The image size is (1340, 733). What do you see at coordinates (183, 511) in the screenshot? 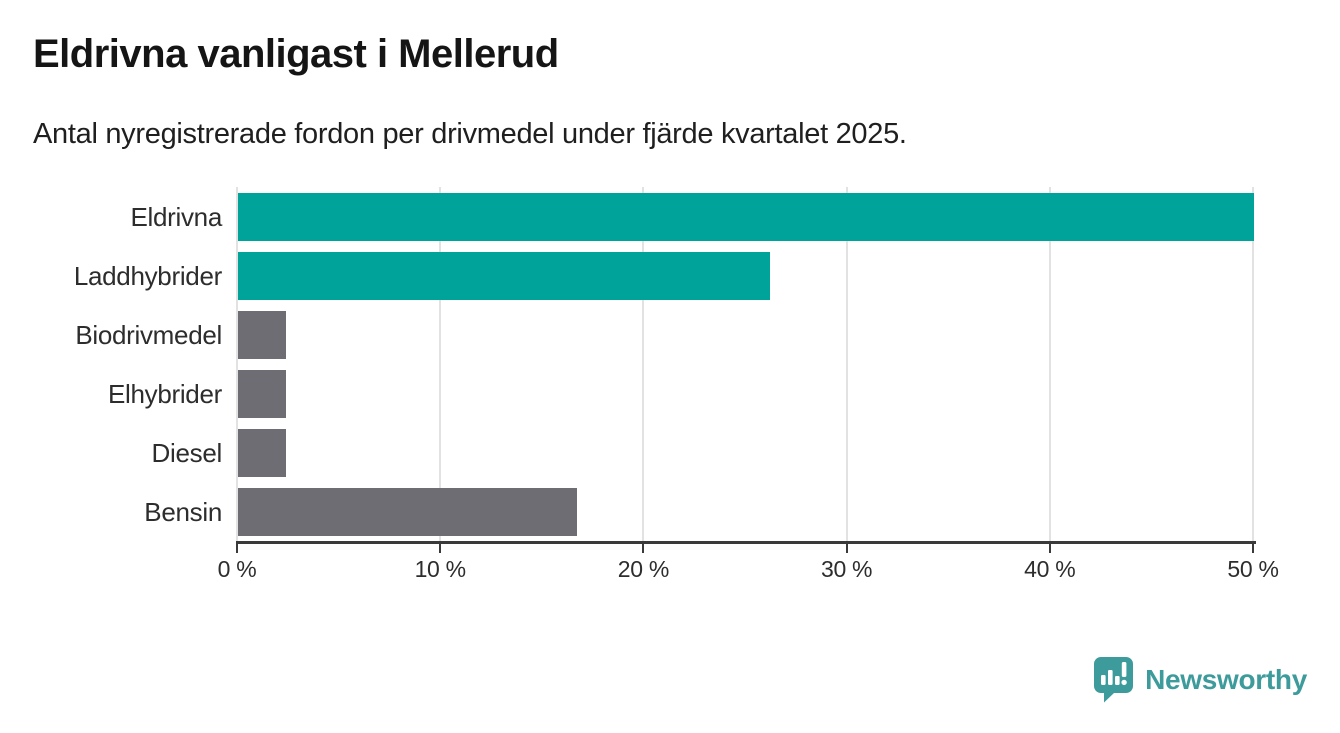
I see `category-label-bensin: Bensin` at bounding box center [183, 511].